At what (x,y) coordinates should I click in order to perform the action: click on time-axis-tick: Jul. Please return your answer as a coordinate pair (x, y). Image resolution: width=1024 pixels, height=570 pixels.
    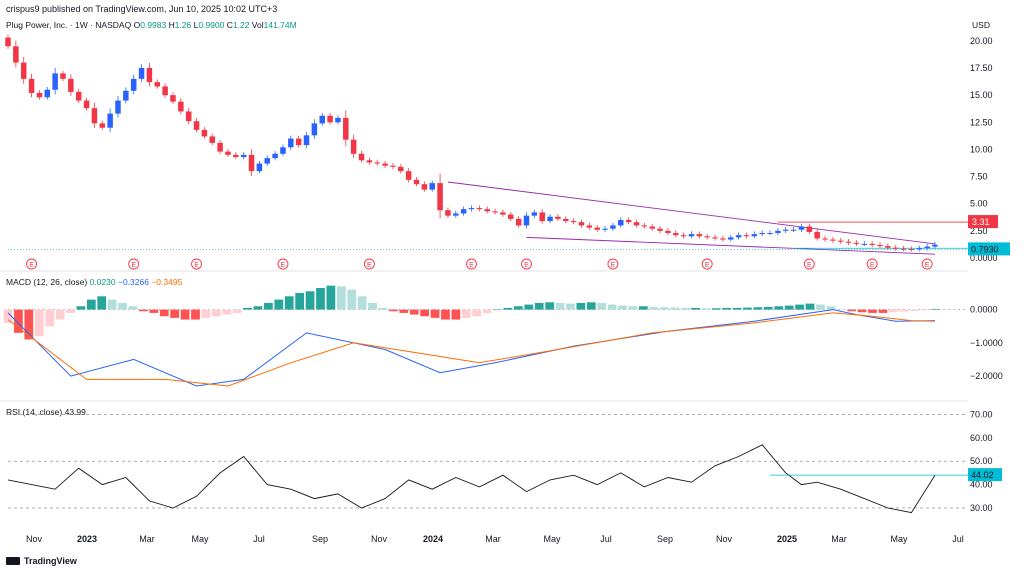
    Looking at the image, I should click on (259, 539).